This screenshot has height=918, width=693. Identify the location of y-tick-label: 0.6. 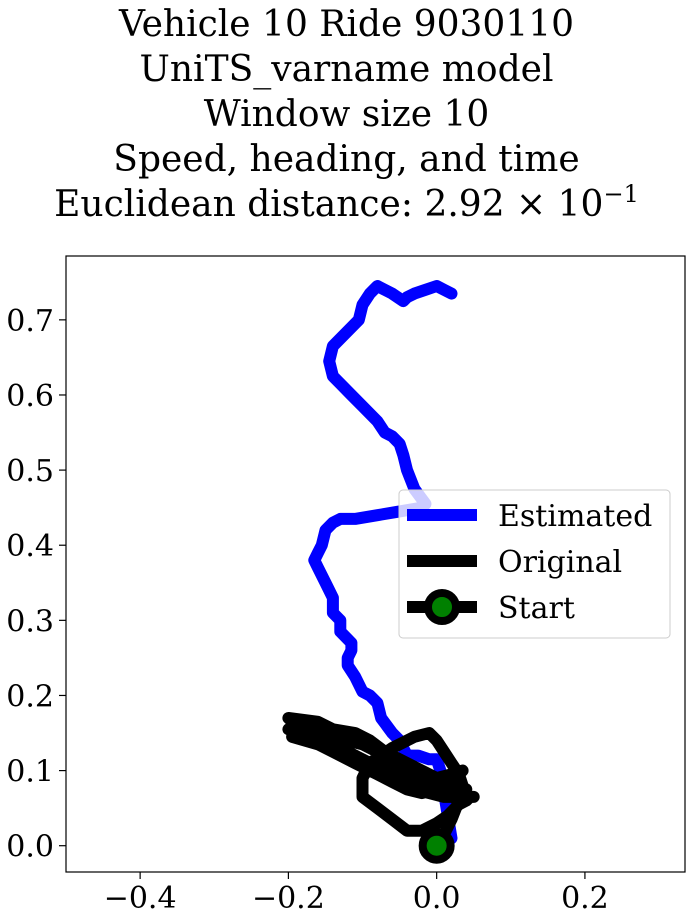
(30, 396).